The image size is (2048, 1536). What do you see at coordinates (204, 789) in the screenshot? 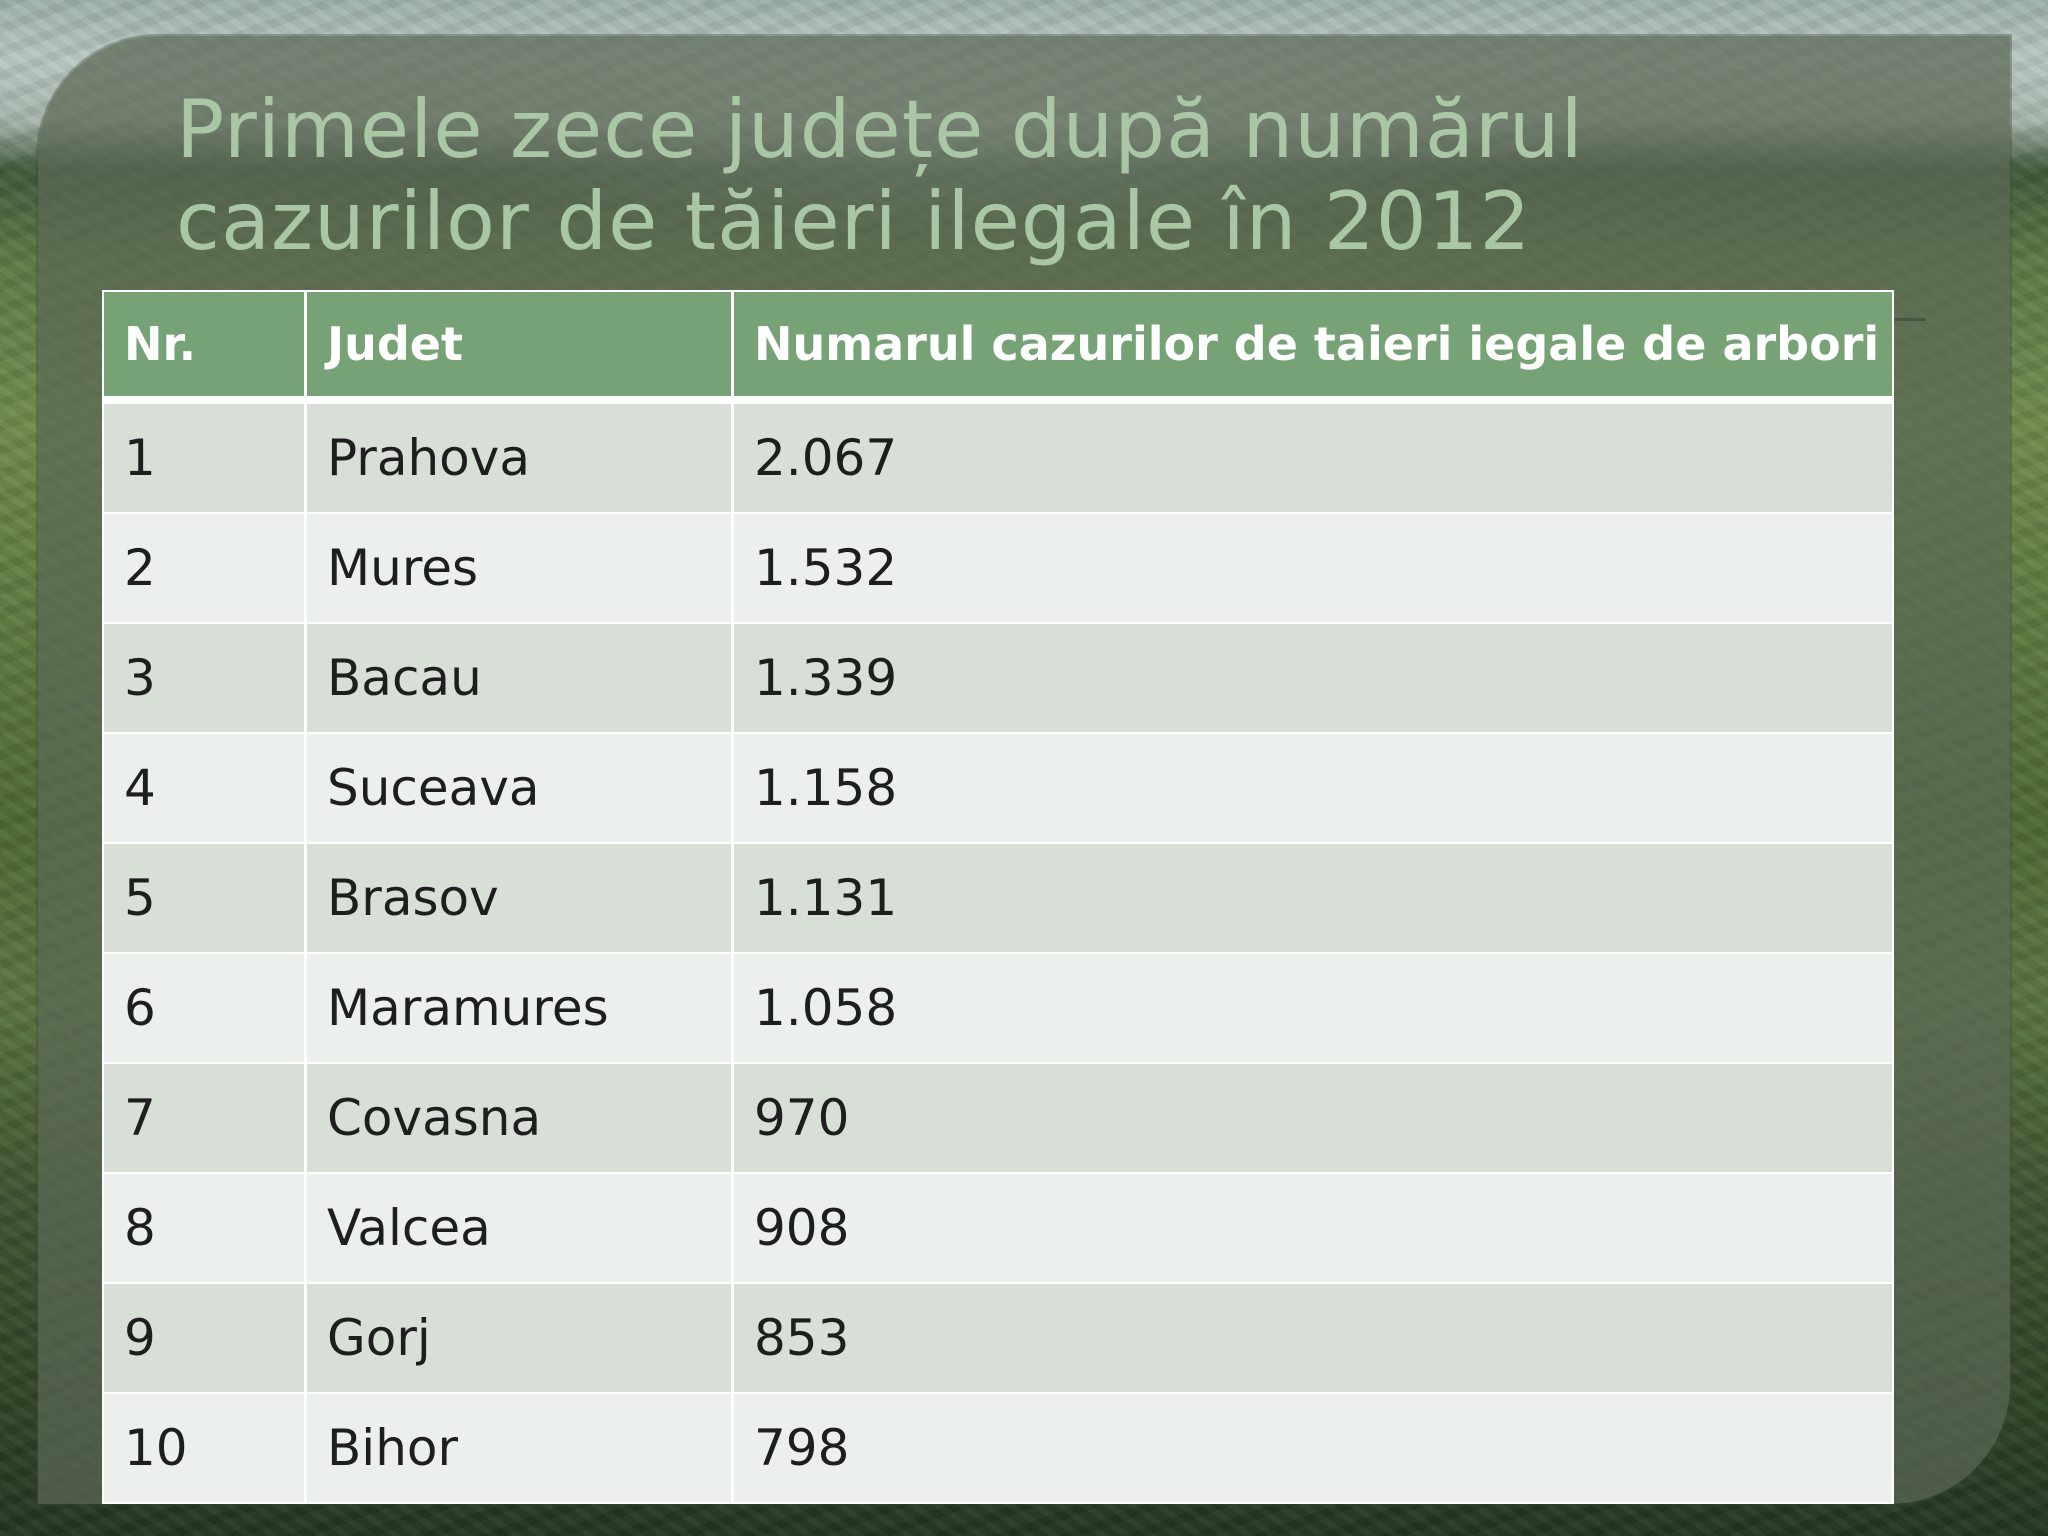
I see `cell-nr: 4` at bounding box center [204, 789].